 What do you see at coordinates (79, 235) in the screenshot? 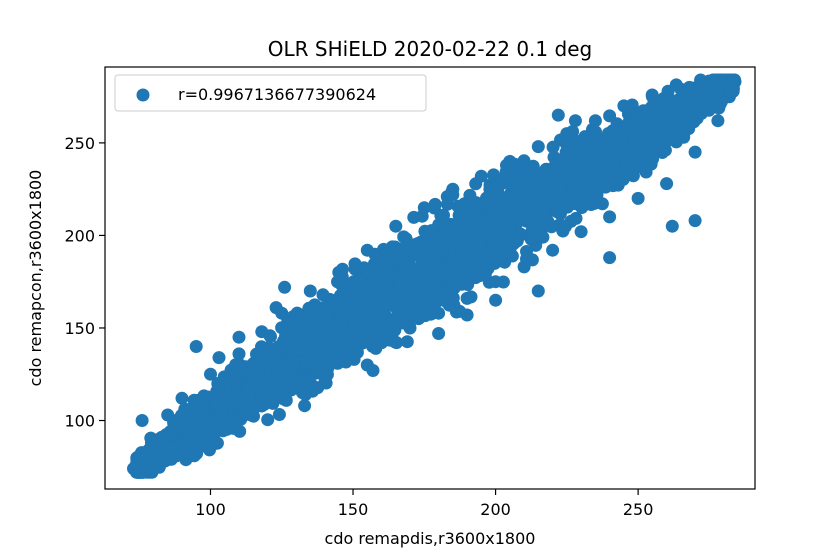
I see `y-tick-label: 200` at bounding box center [79, 235].